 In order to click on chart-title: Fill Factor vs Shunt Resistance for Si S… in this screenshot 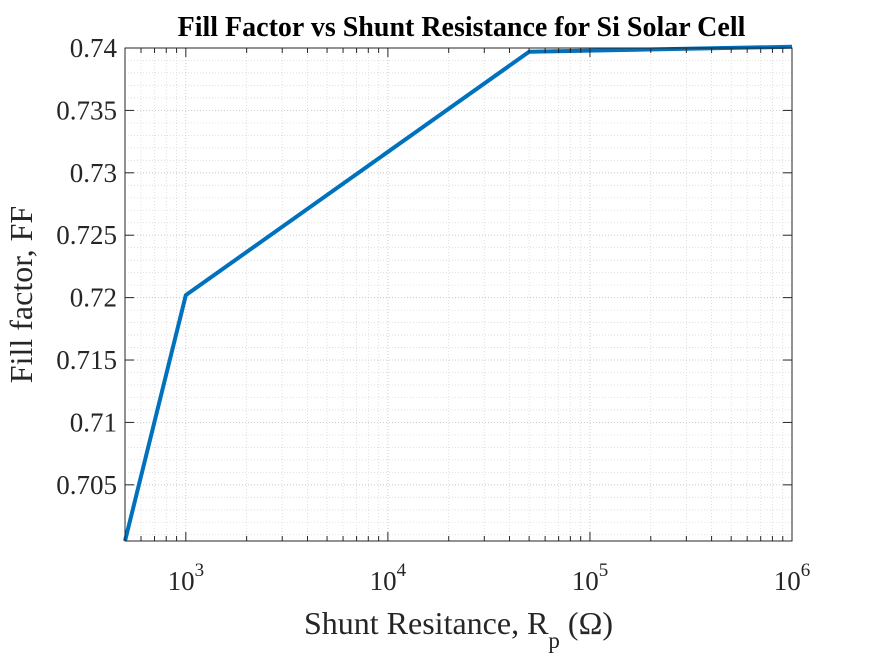, I will do `click(462, 27)`.